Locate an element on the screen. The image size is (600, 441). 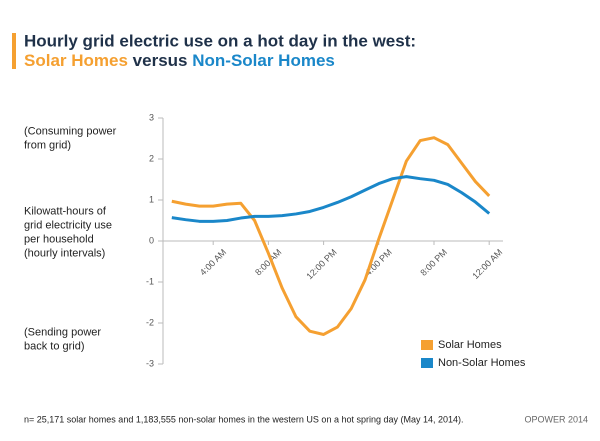
y-annotation: grid electricity use is located at coordinates (68, 226).